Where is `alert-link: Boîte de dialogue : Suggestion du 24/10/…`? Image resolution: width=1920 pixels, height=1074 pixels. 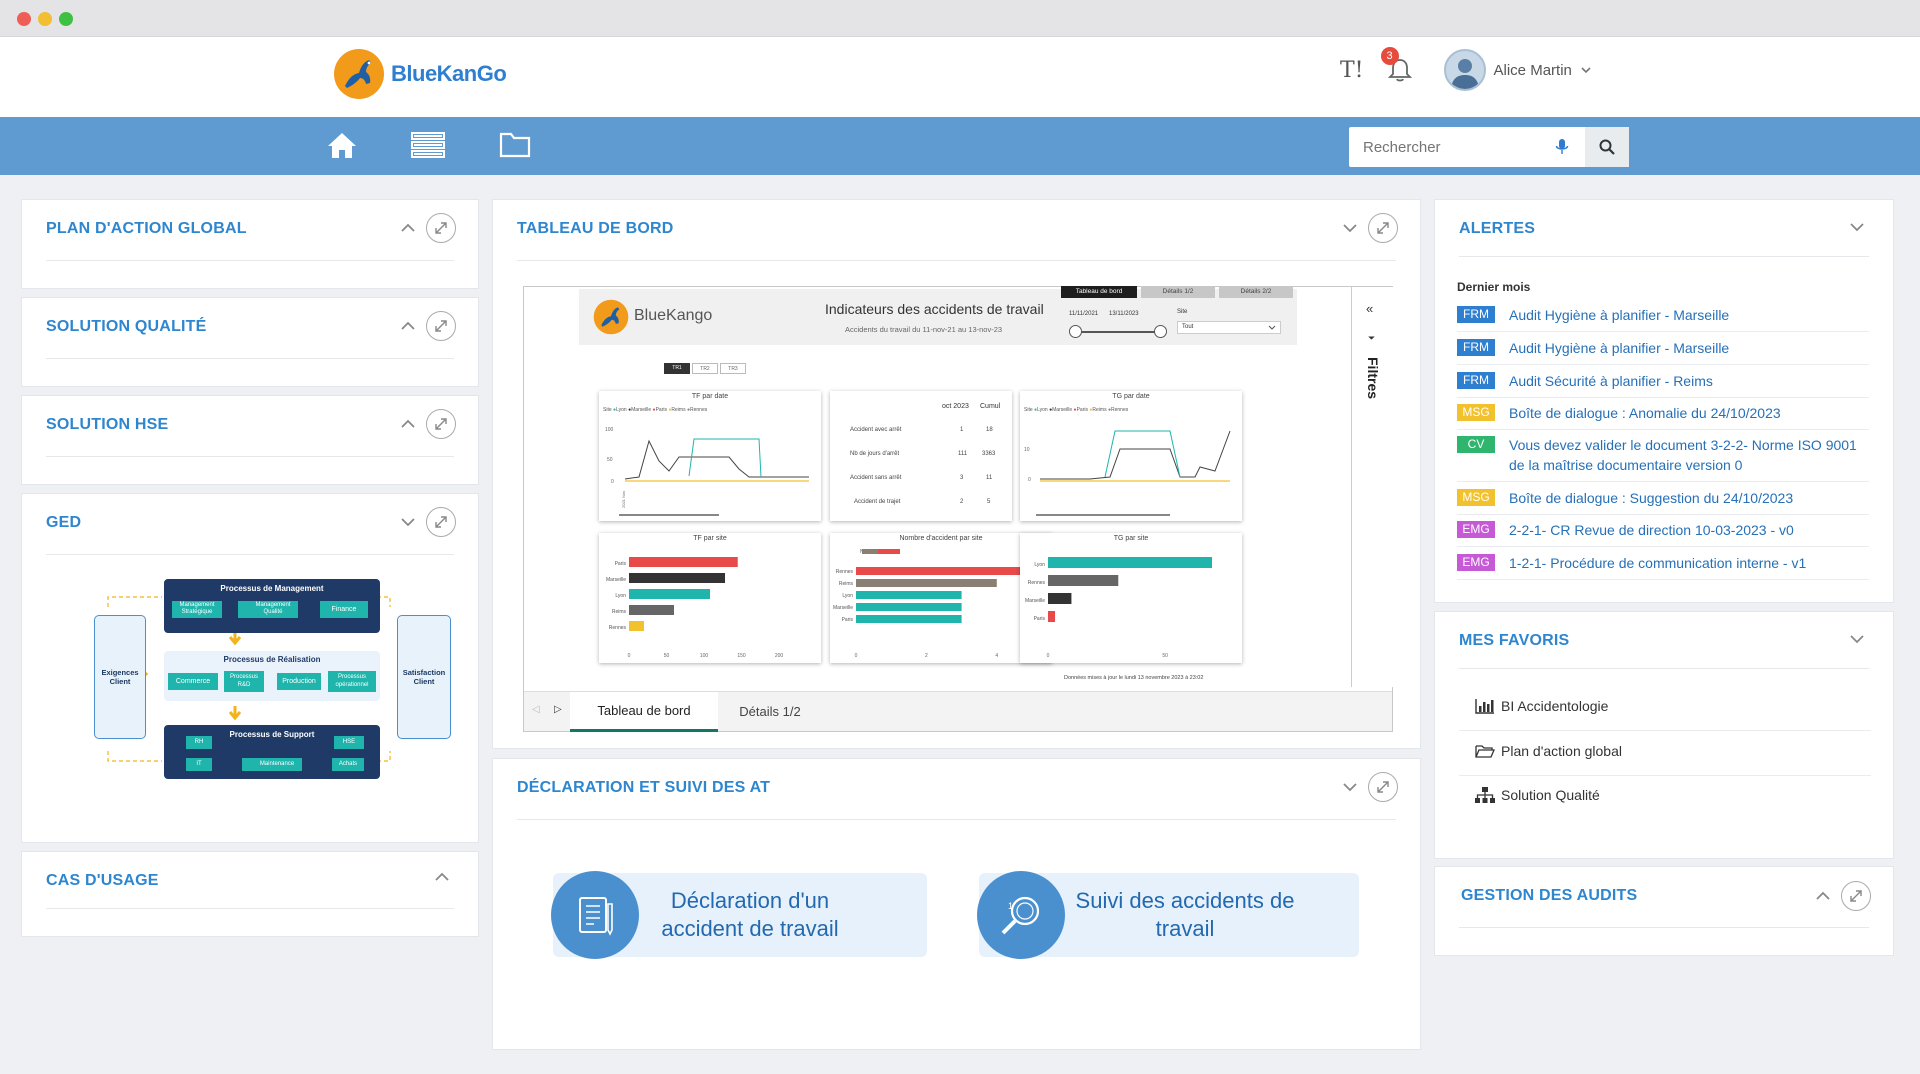
alert-link: Boîte de dialogue : Suggestion du 24/10/… is located at coordinates (1651, 498).